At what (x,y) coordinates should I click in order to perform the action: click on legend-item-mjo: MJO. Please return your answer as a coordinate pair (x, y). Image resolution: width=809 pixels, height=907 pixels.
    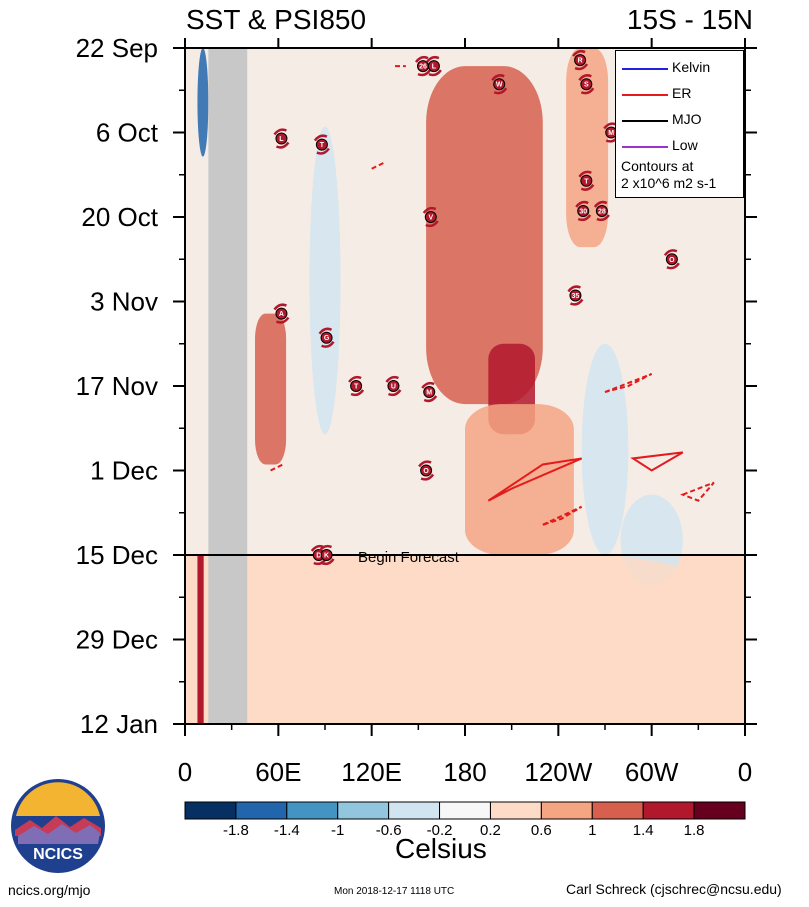
    Looking at the image, I should click on (679, 120).